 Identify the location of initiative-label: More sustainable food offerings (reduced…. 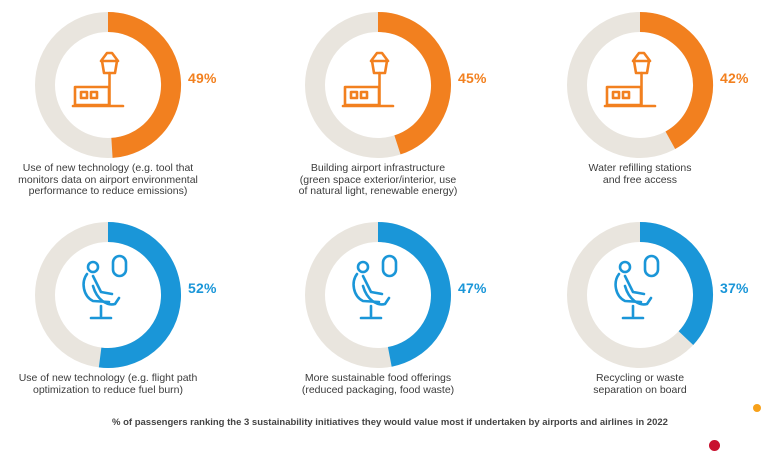
(378, 384).